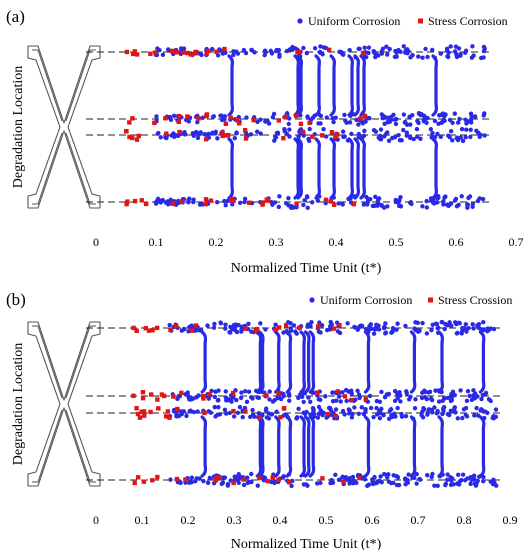 The height and width of the screenshot is (550, 527). I want to click on x-tick-label: 0.3, so click(276, 242).